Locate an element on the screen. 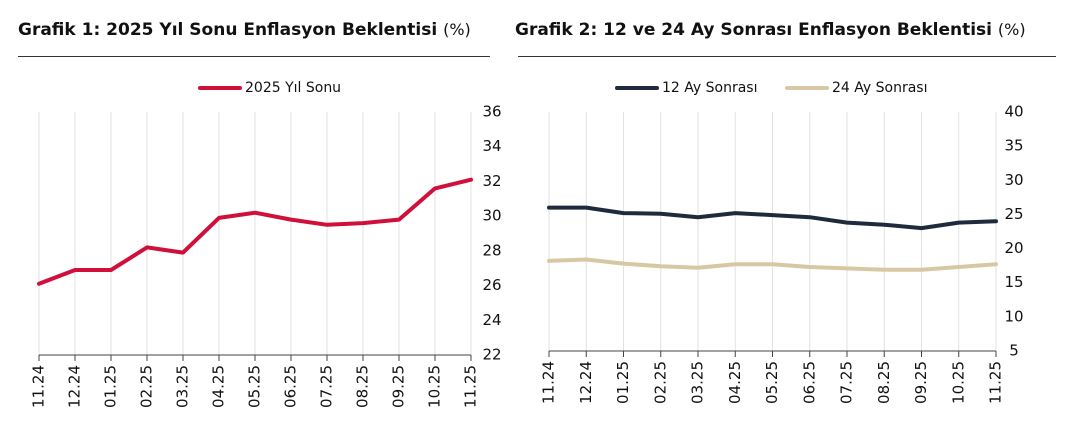  chart1-legend-label-1: 2025 Yıl Sonu is located at coordinates (293, 88).